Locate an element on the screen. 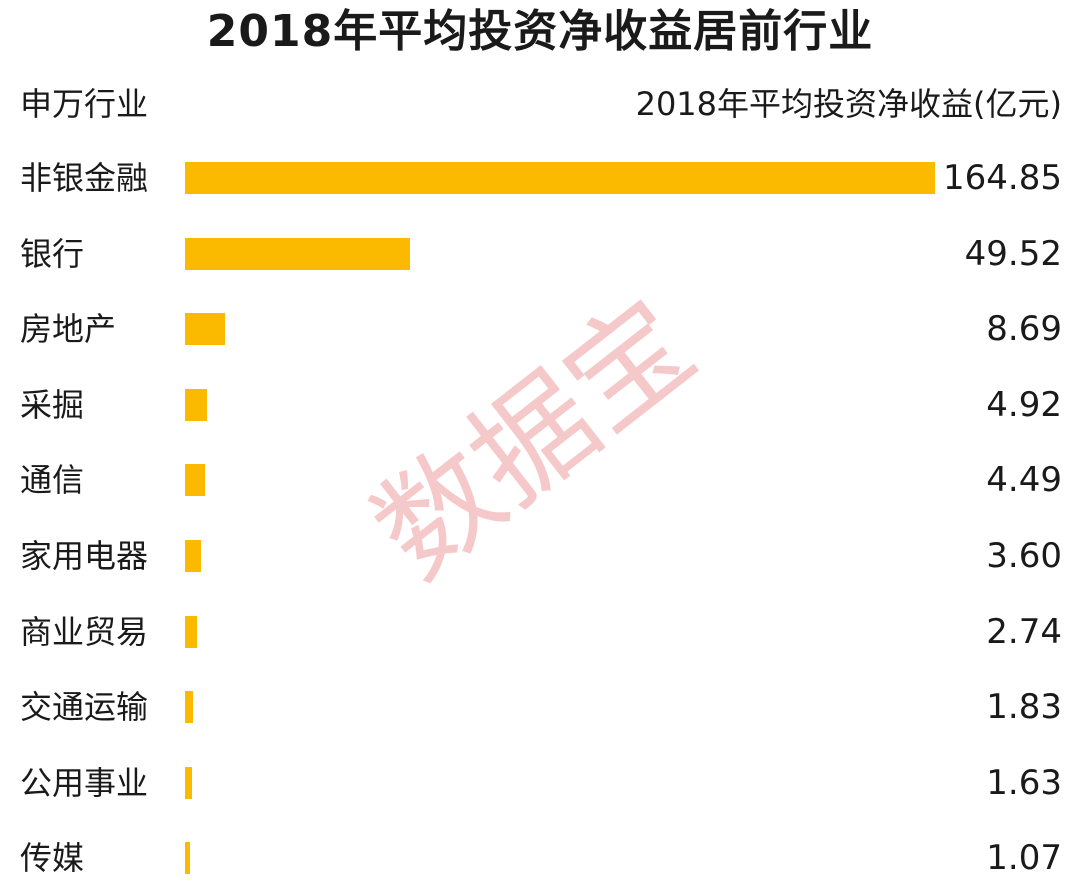 The width and height of the screenshot is (1080, 892). value-label: 4.49 is located at coordinates (1024, 480).